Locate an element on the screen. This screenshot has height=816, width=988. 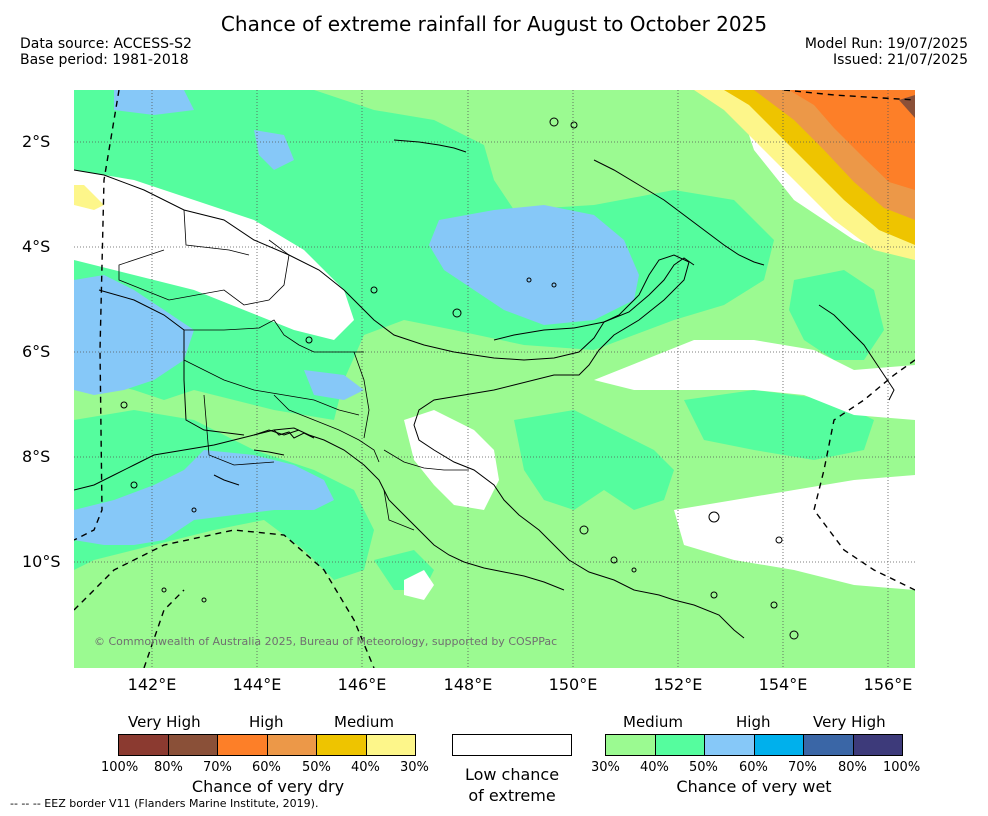
lon-label-142e: 142°E is located at coordinates (152, 684).